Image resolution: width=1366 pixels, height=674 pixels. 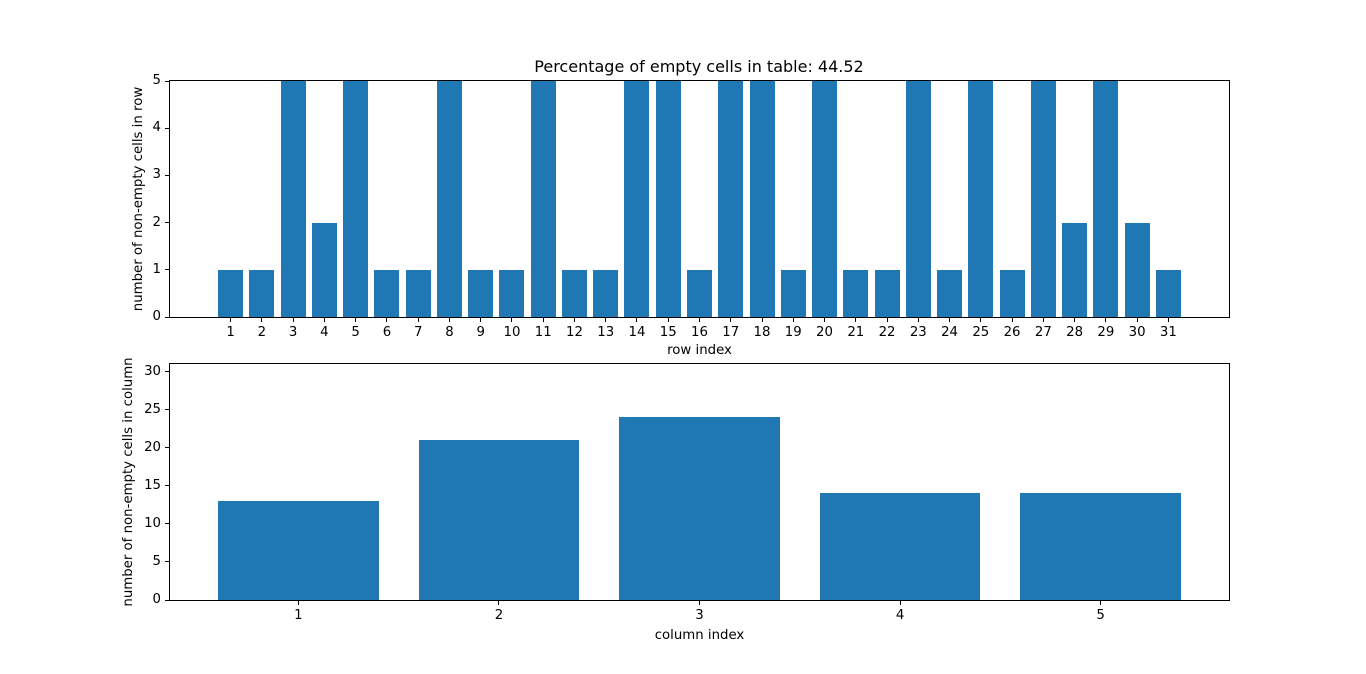 What do you see at coordinates (293, 332) in the screenshot?
I see `row-x-tick-label-3: 3` at bounding box center [293, 332].